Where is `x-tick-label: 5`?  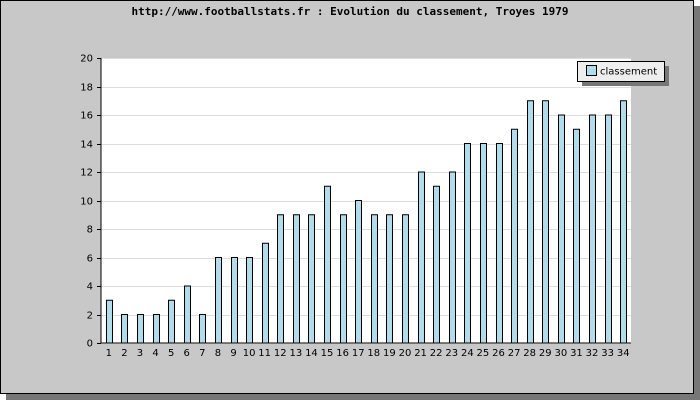
x-tick-label: 5 is located at coordinates (171, 353).